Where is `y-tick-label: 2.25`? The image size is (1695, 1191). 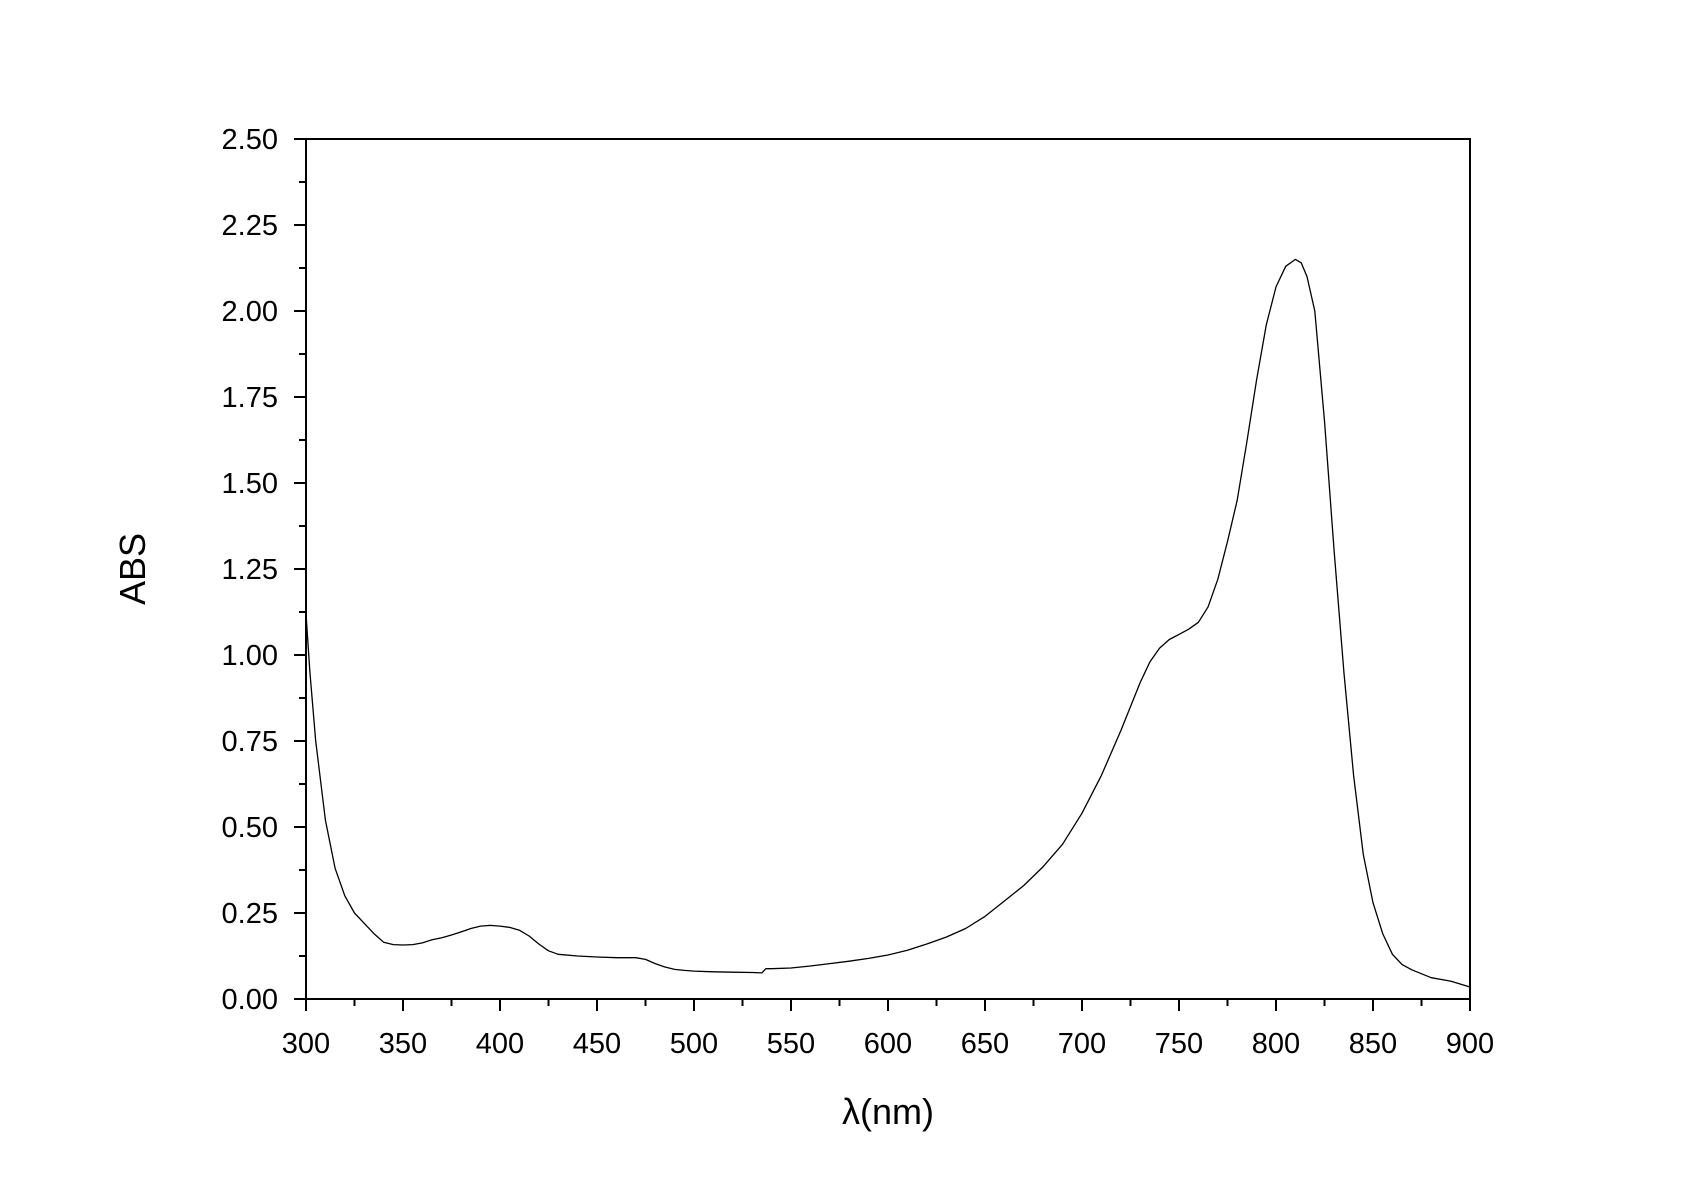 y-tick-label: 2.25 is located at coordinates (250, 226).